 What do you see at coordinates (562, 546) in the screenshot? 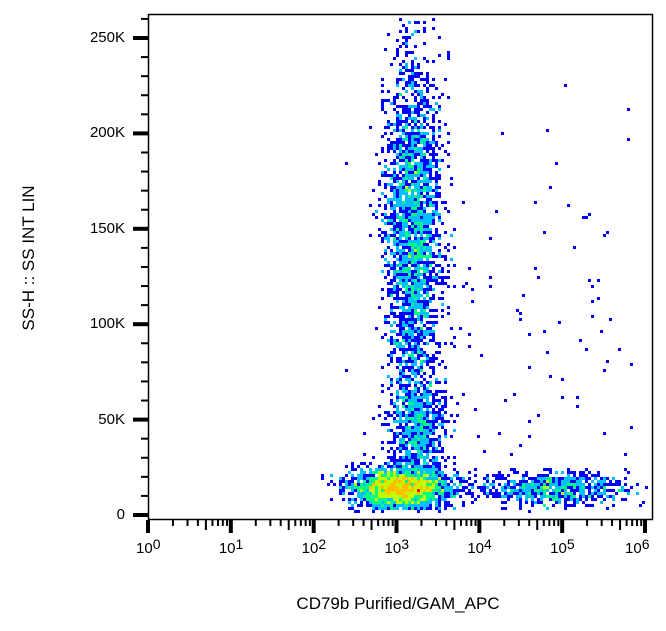
I see `x-tick-label: 10⁵` at bounding box center [562, 546].